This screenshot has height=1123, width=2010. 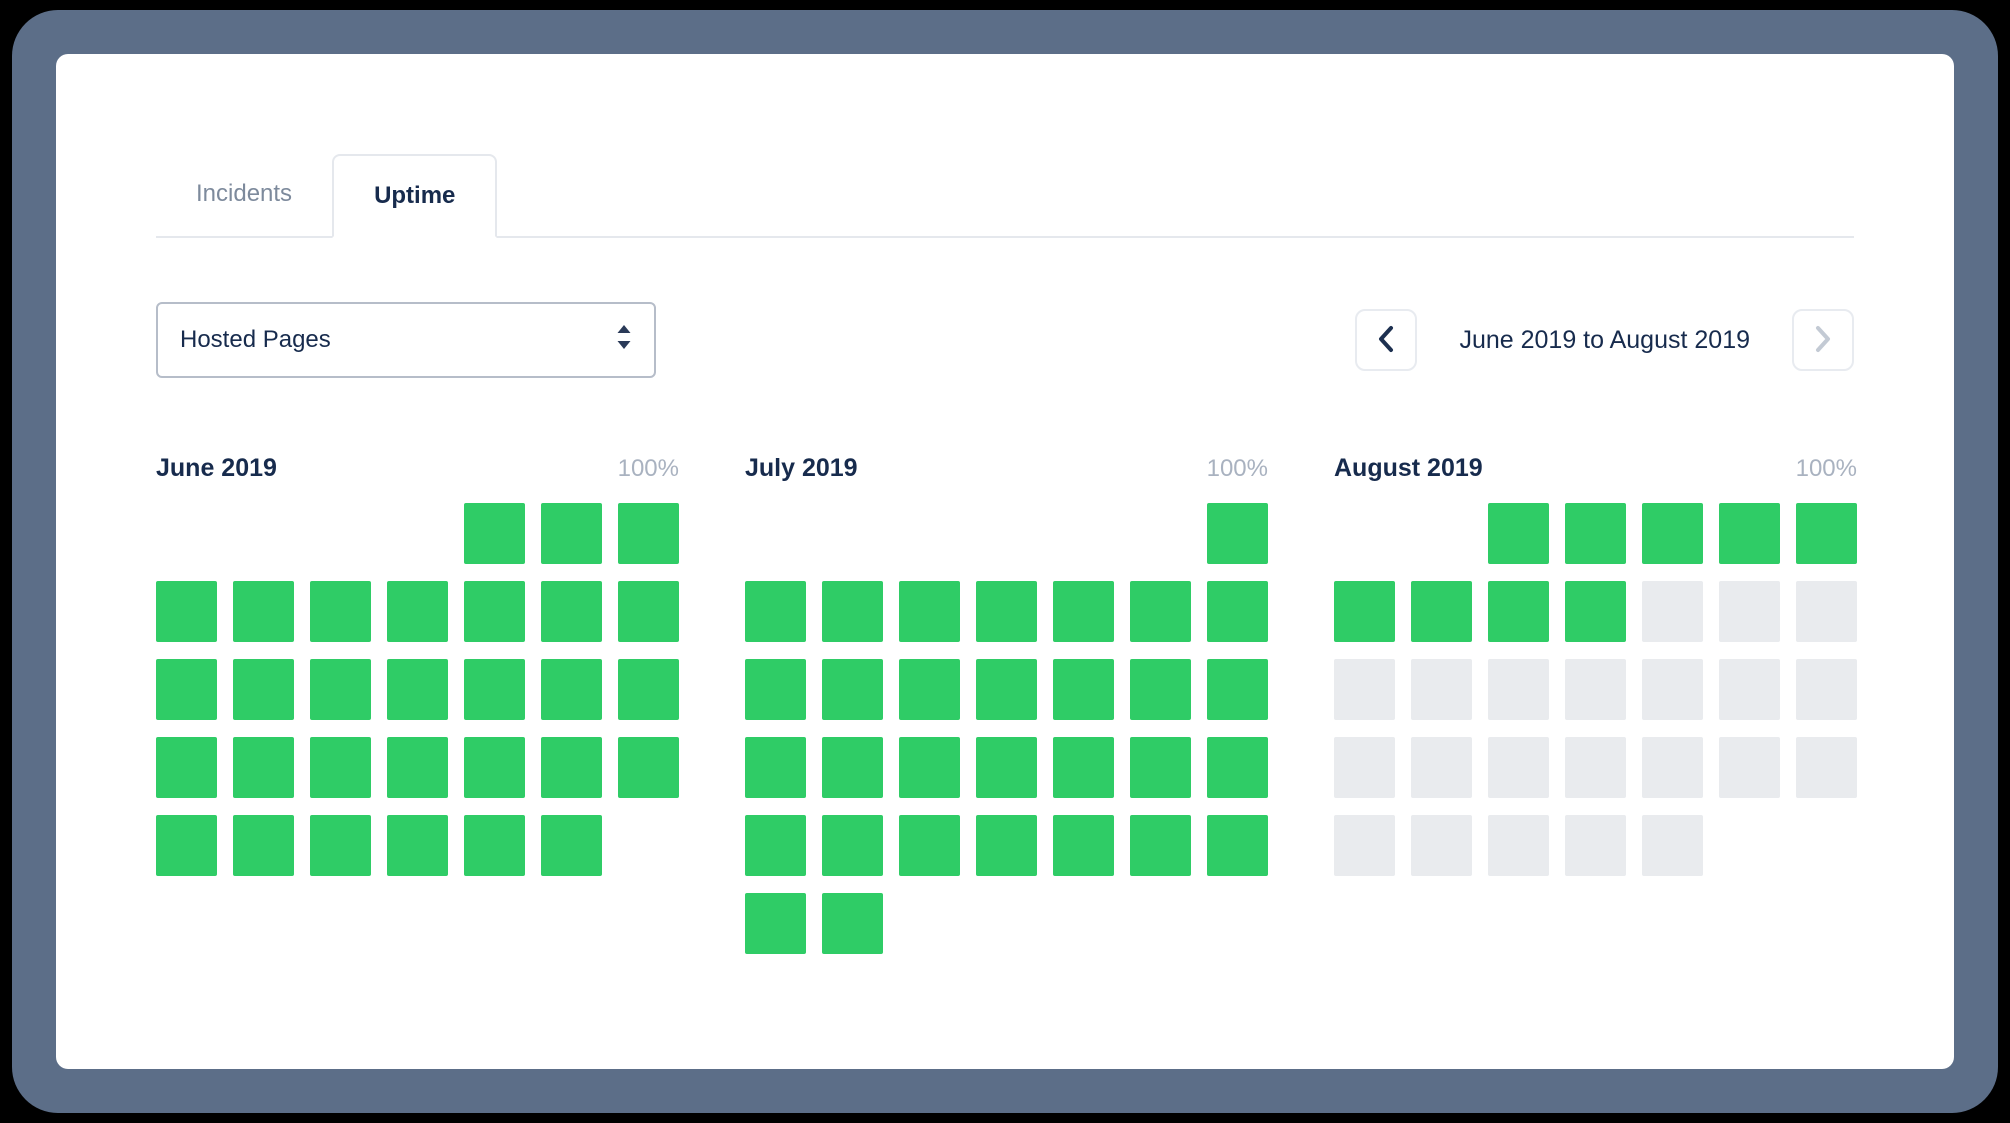 I want to click on month-june-2019: June 2019 100%, so click(x=417, y=704).